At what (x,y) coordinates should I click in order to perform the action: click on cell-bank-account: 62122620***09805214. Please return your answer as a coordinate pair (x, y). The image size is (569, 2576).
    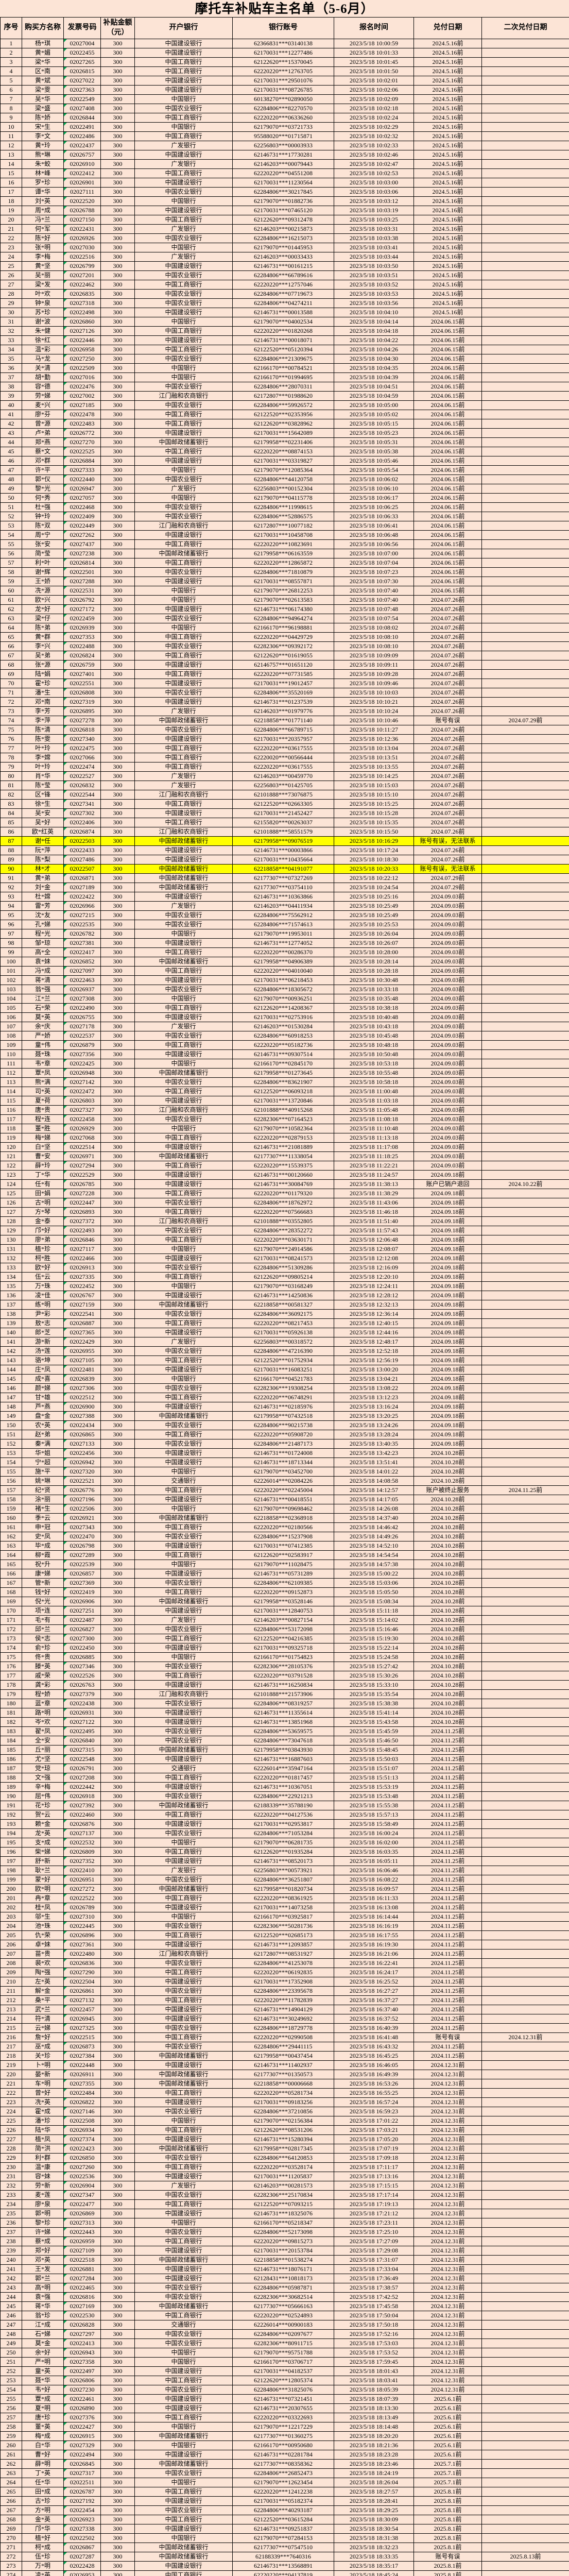
    Looking at the image, I should click on (283, 1277).